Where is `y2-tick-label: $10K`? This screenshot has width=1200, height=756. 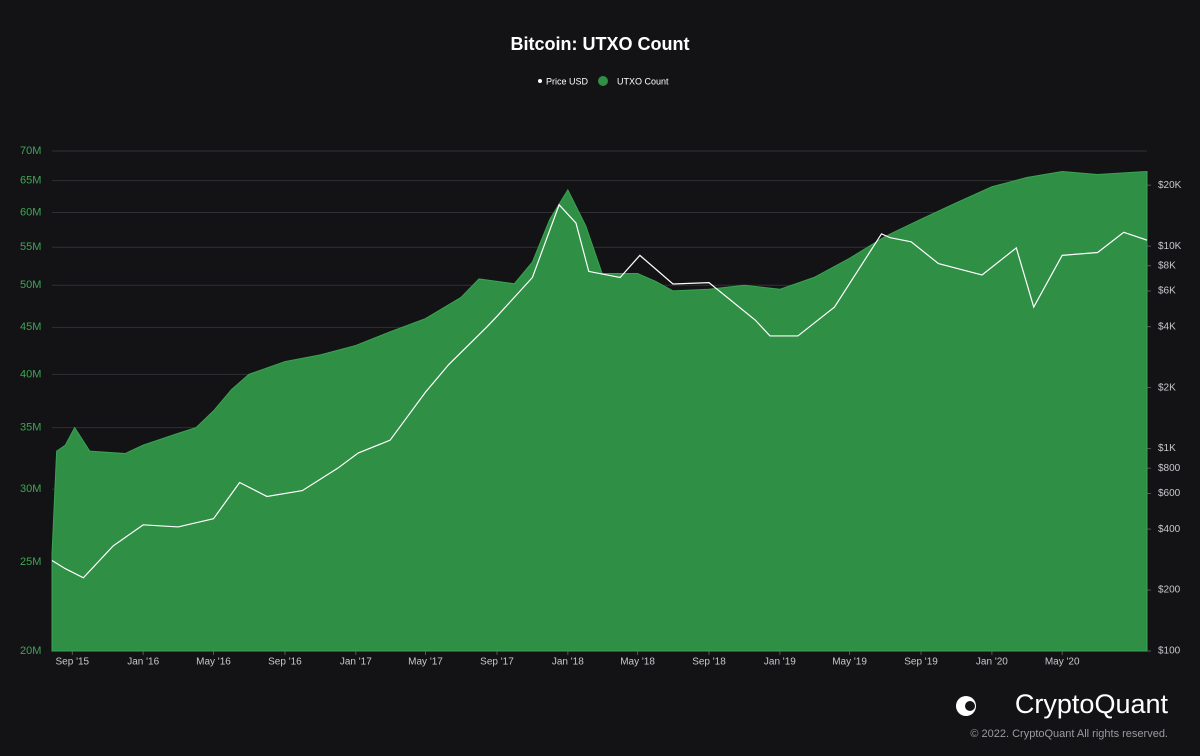
y2-tick-label: $10K is located at coordinates (1170, 246).